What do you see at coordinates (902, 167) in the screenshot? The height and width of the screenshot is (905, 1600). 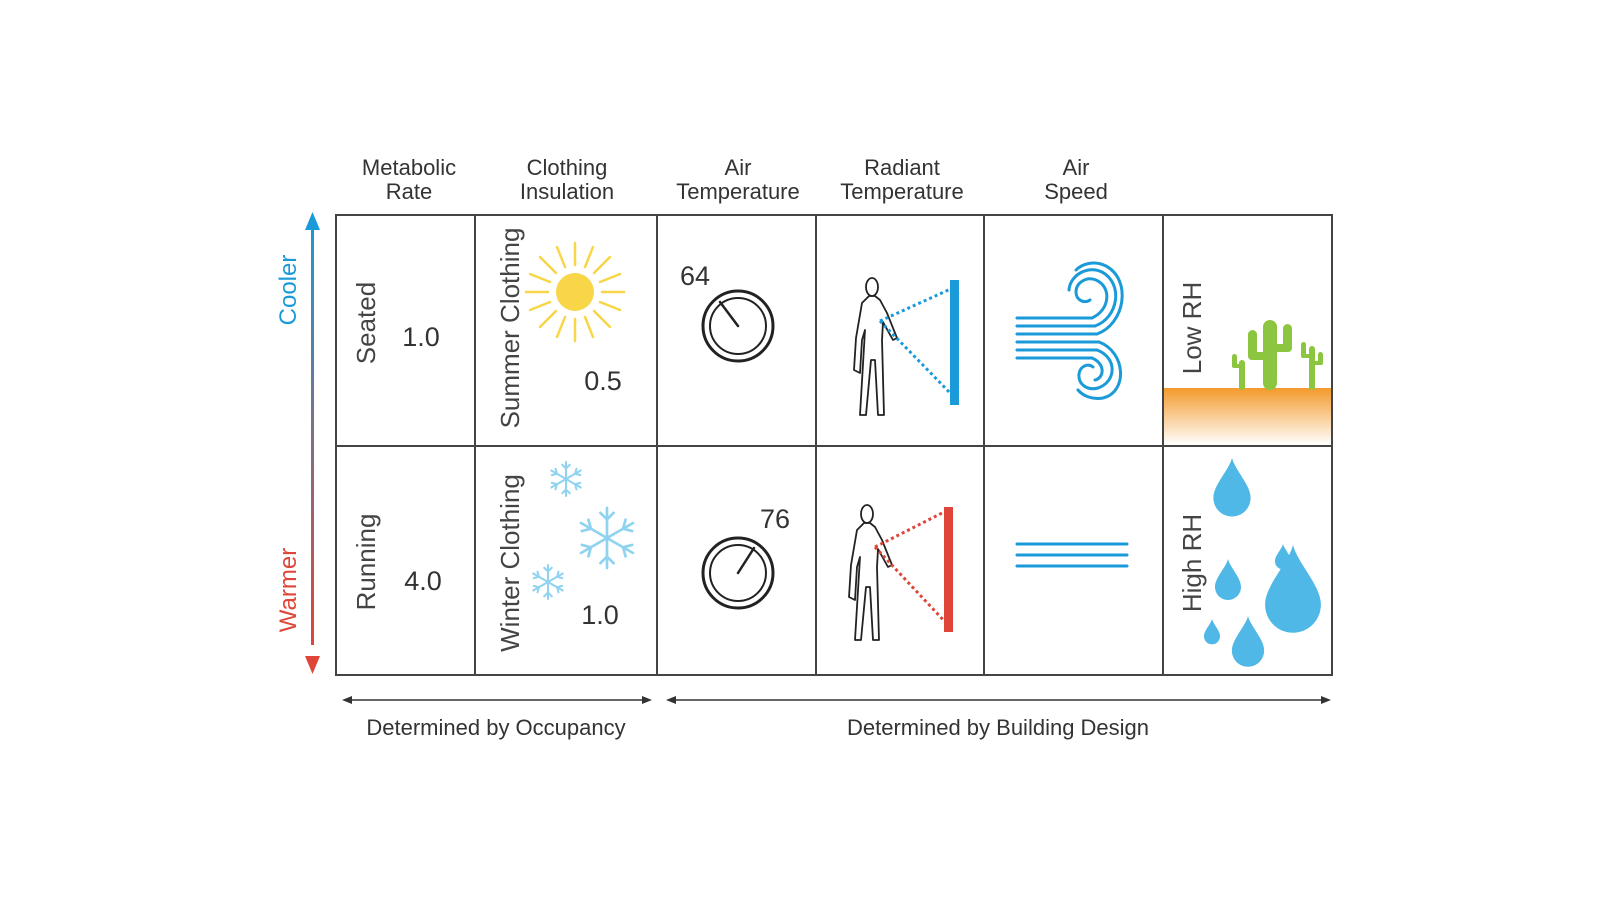 I see `header-radiant-temperature-line1: Radiant` at bounding box center [902, 167].